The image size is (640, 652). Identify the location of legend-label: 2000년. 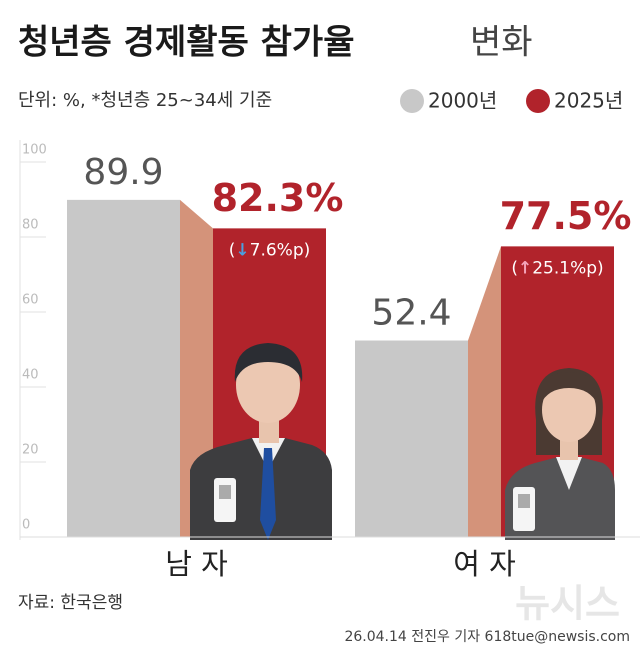
(462, 101).